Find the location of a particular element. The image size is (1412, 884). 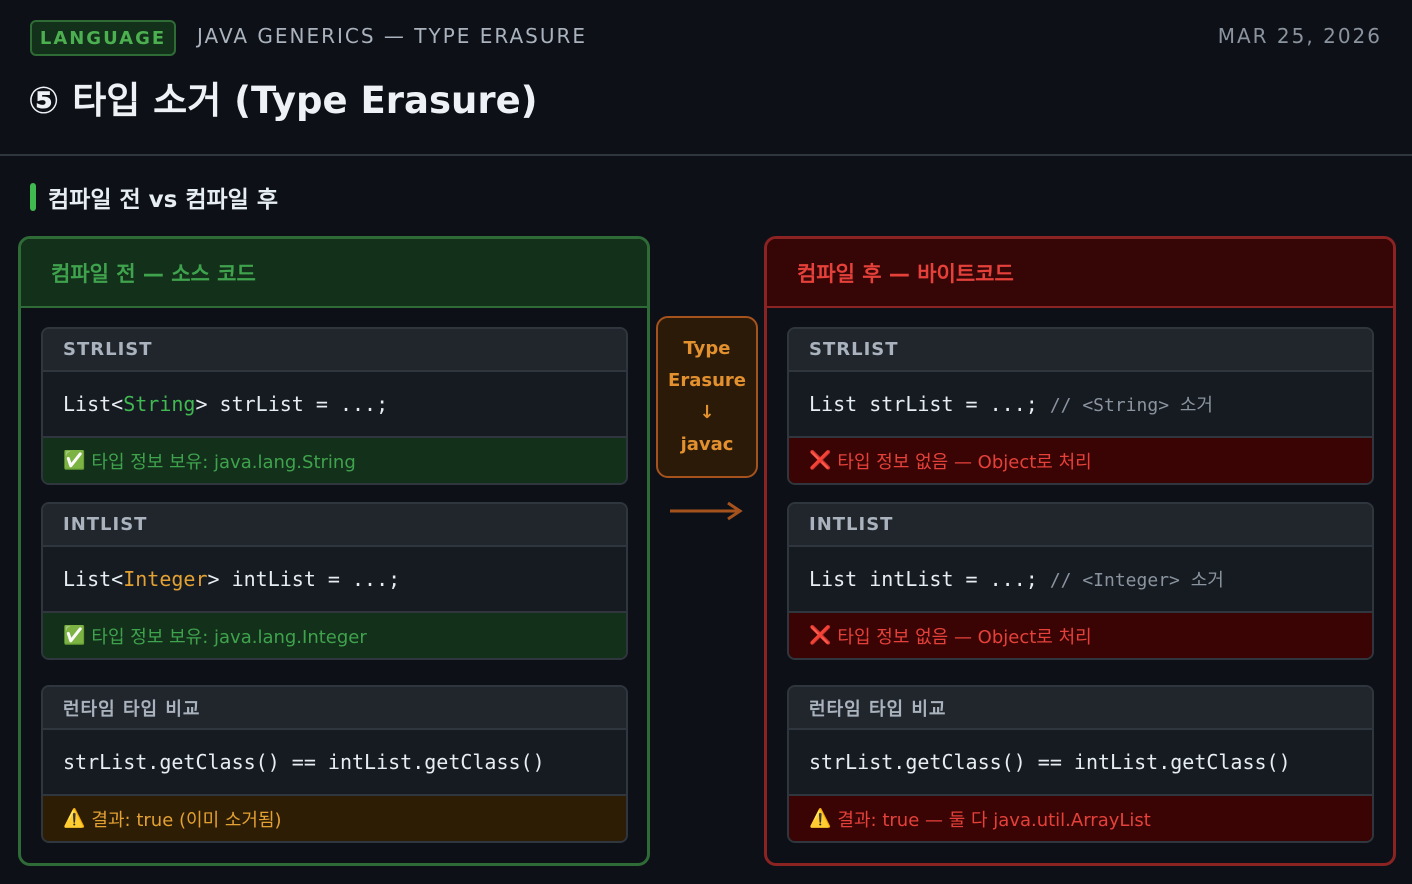

accent-bar is located at coordinates (33, 197).